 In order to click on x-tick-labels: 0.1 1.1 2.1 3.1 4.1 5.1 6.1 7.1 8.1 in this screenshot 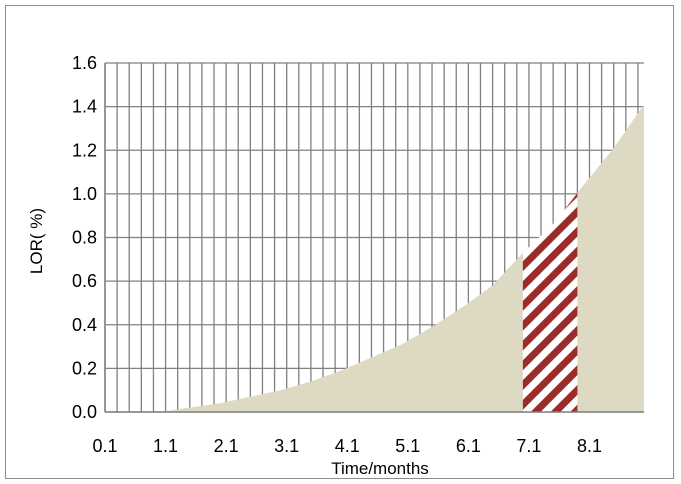, I will do `click(347, 446)`.